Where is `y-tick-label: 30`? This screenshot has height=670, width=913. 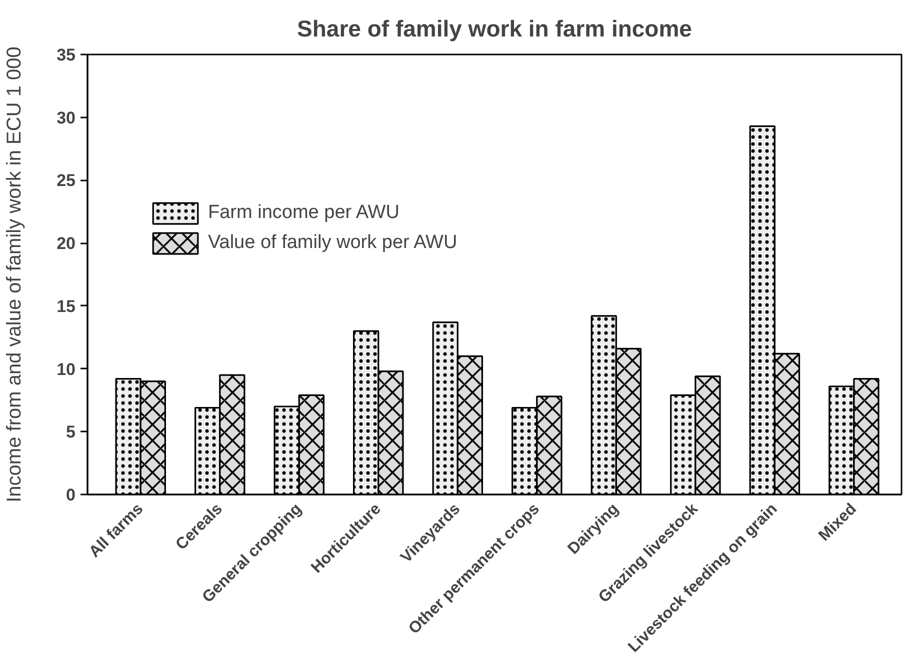 y-tick-label: 30 is located at coordinates (66, 118).